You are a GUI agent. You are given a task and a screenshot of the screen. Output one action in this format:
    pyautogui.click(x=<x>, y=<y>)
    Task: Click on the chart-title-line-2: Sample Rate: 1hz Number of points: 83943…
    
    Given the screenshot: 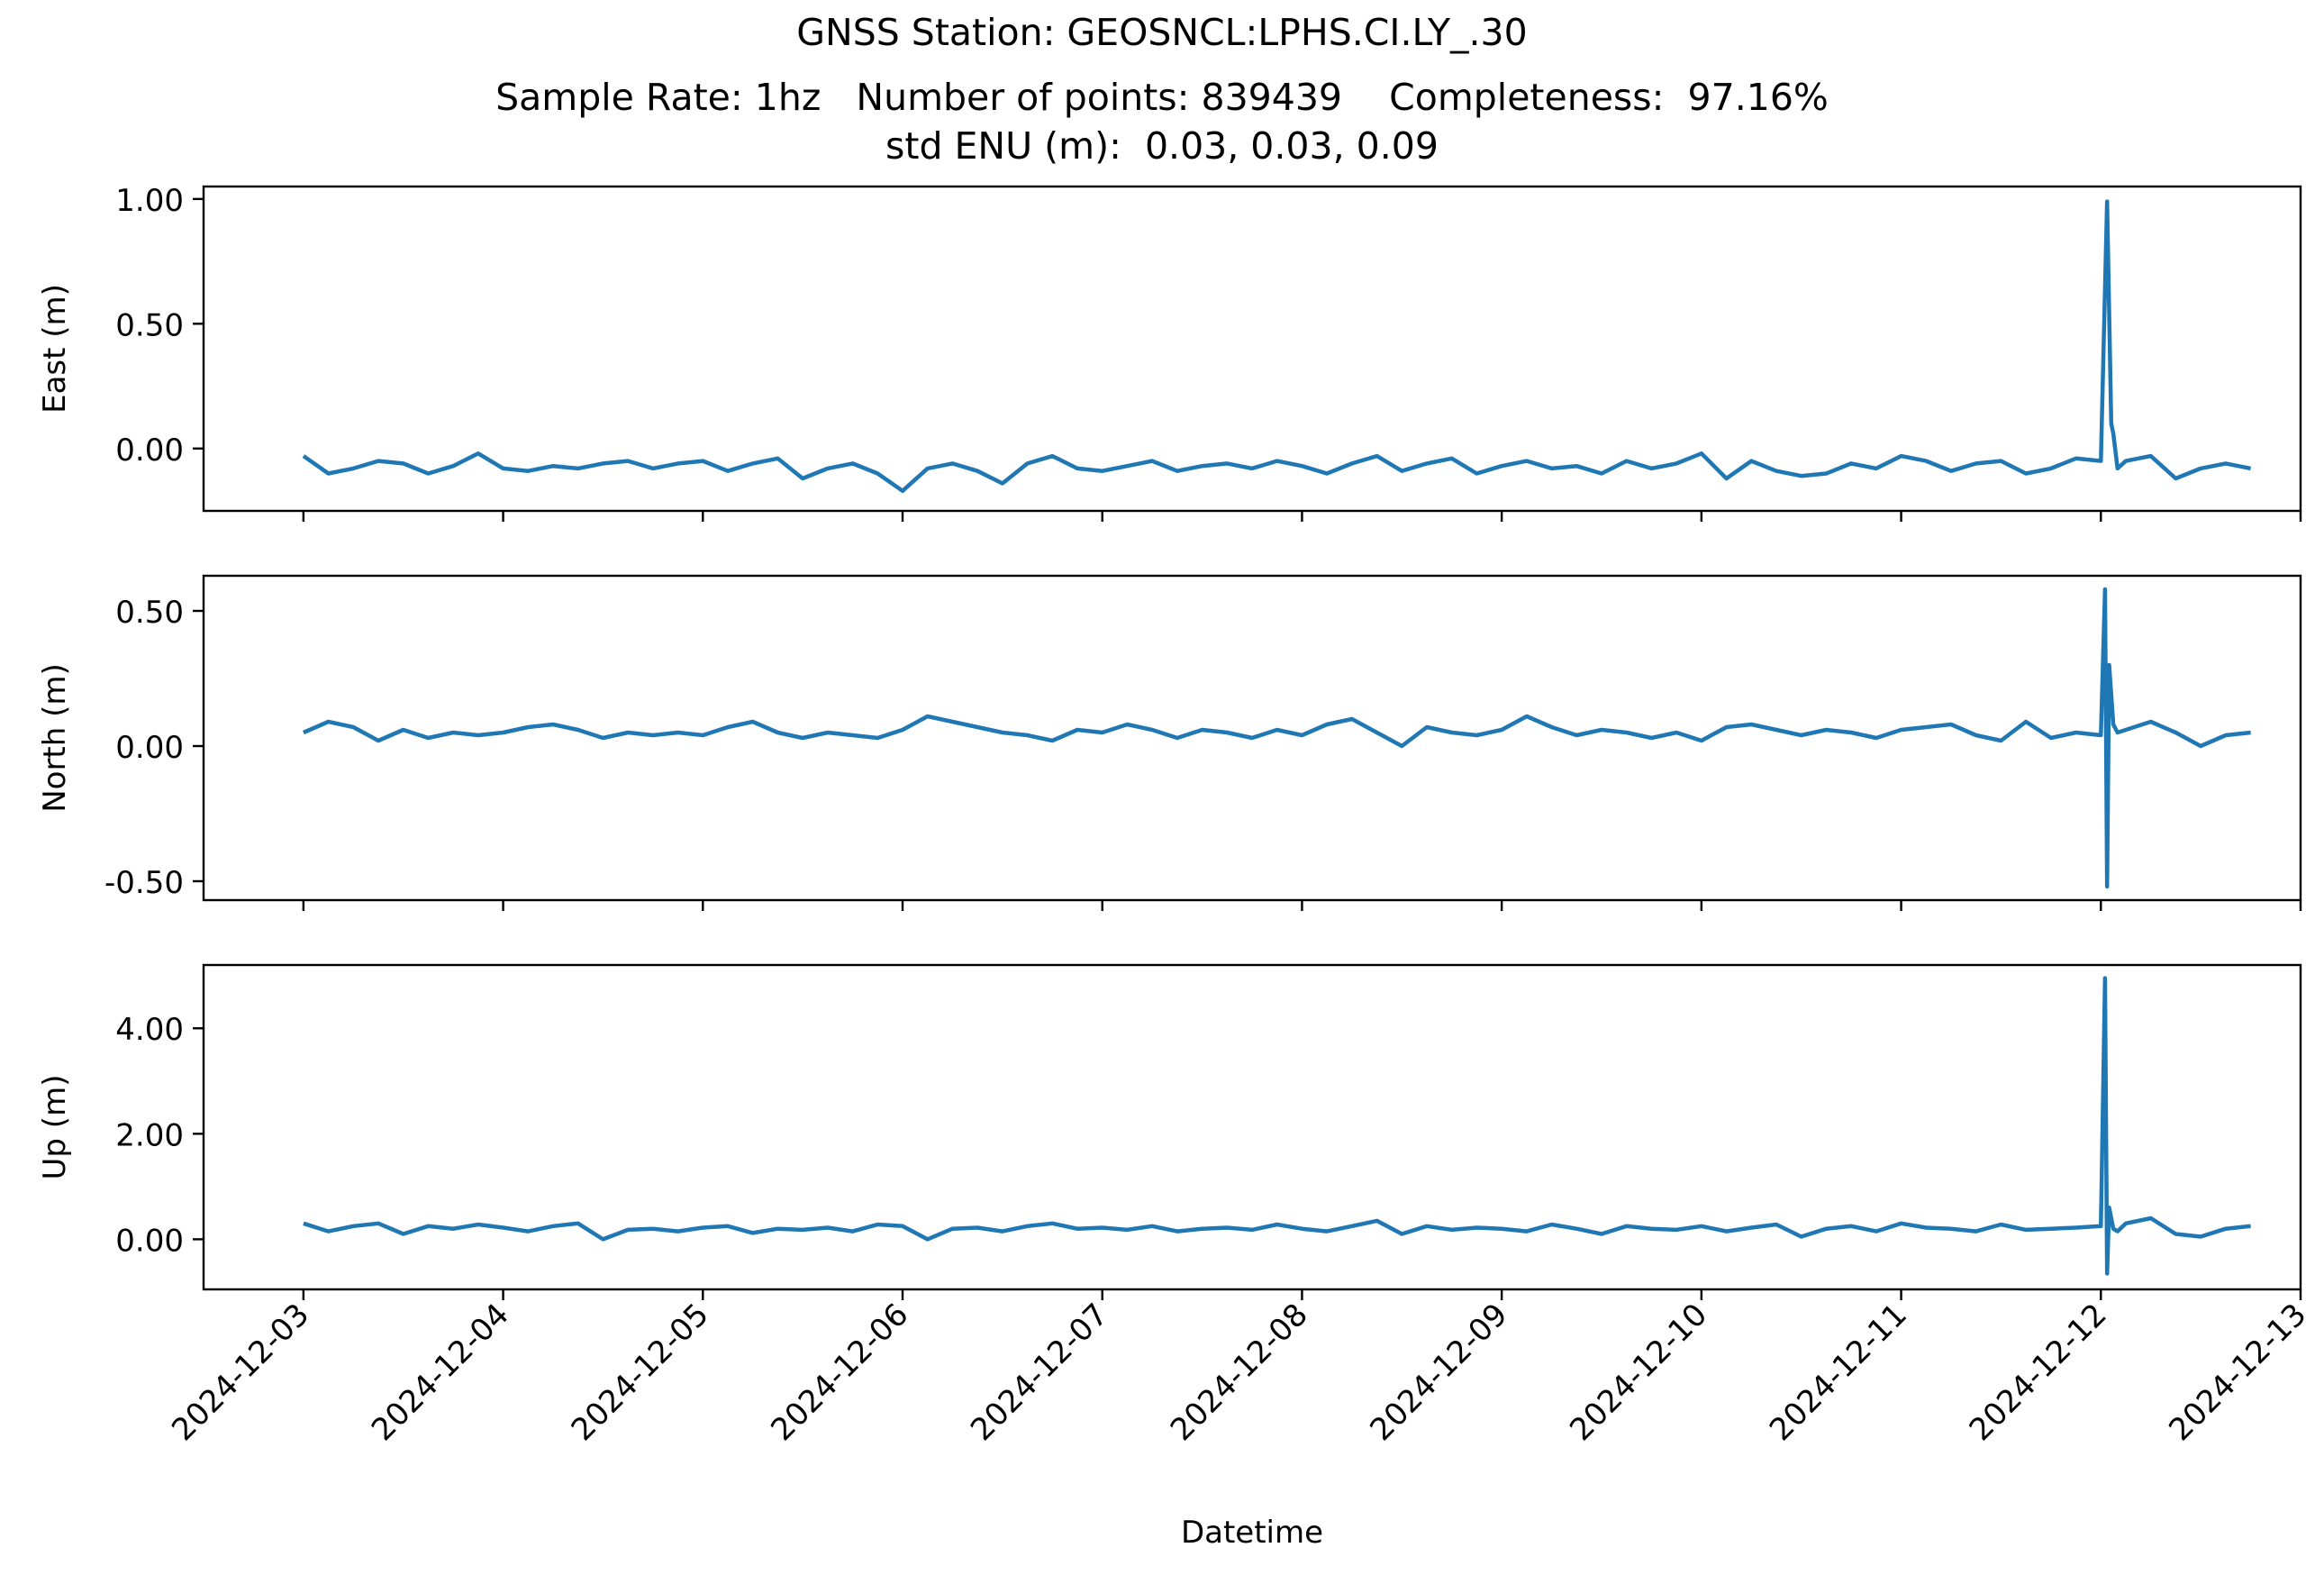 What is the action you would take?
    pyautogui.click(x=1162, y=97)
    